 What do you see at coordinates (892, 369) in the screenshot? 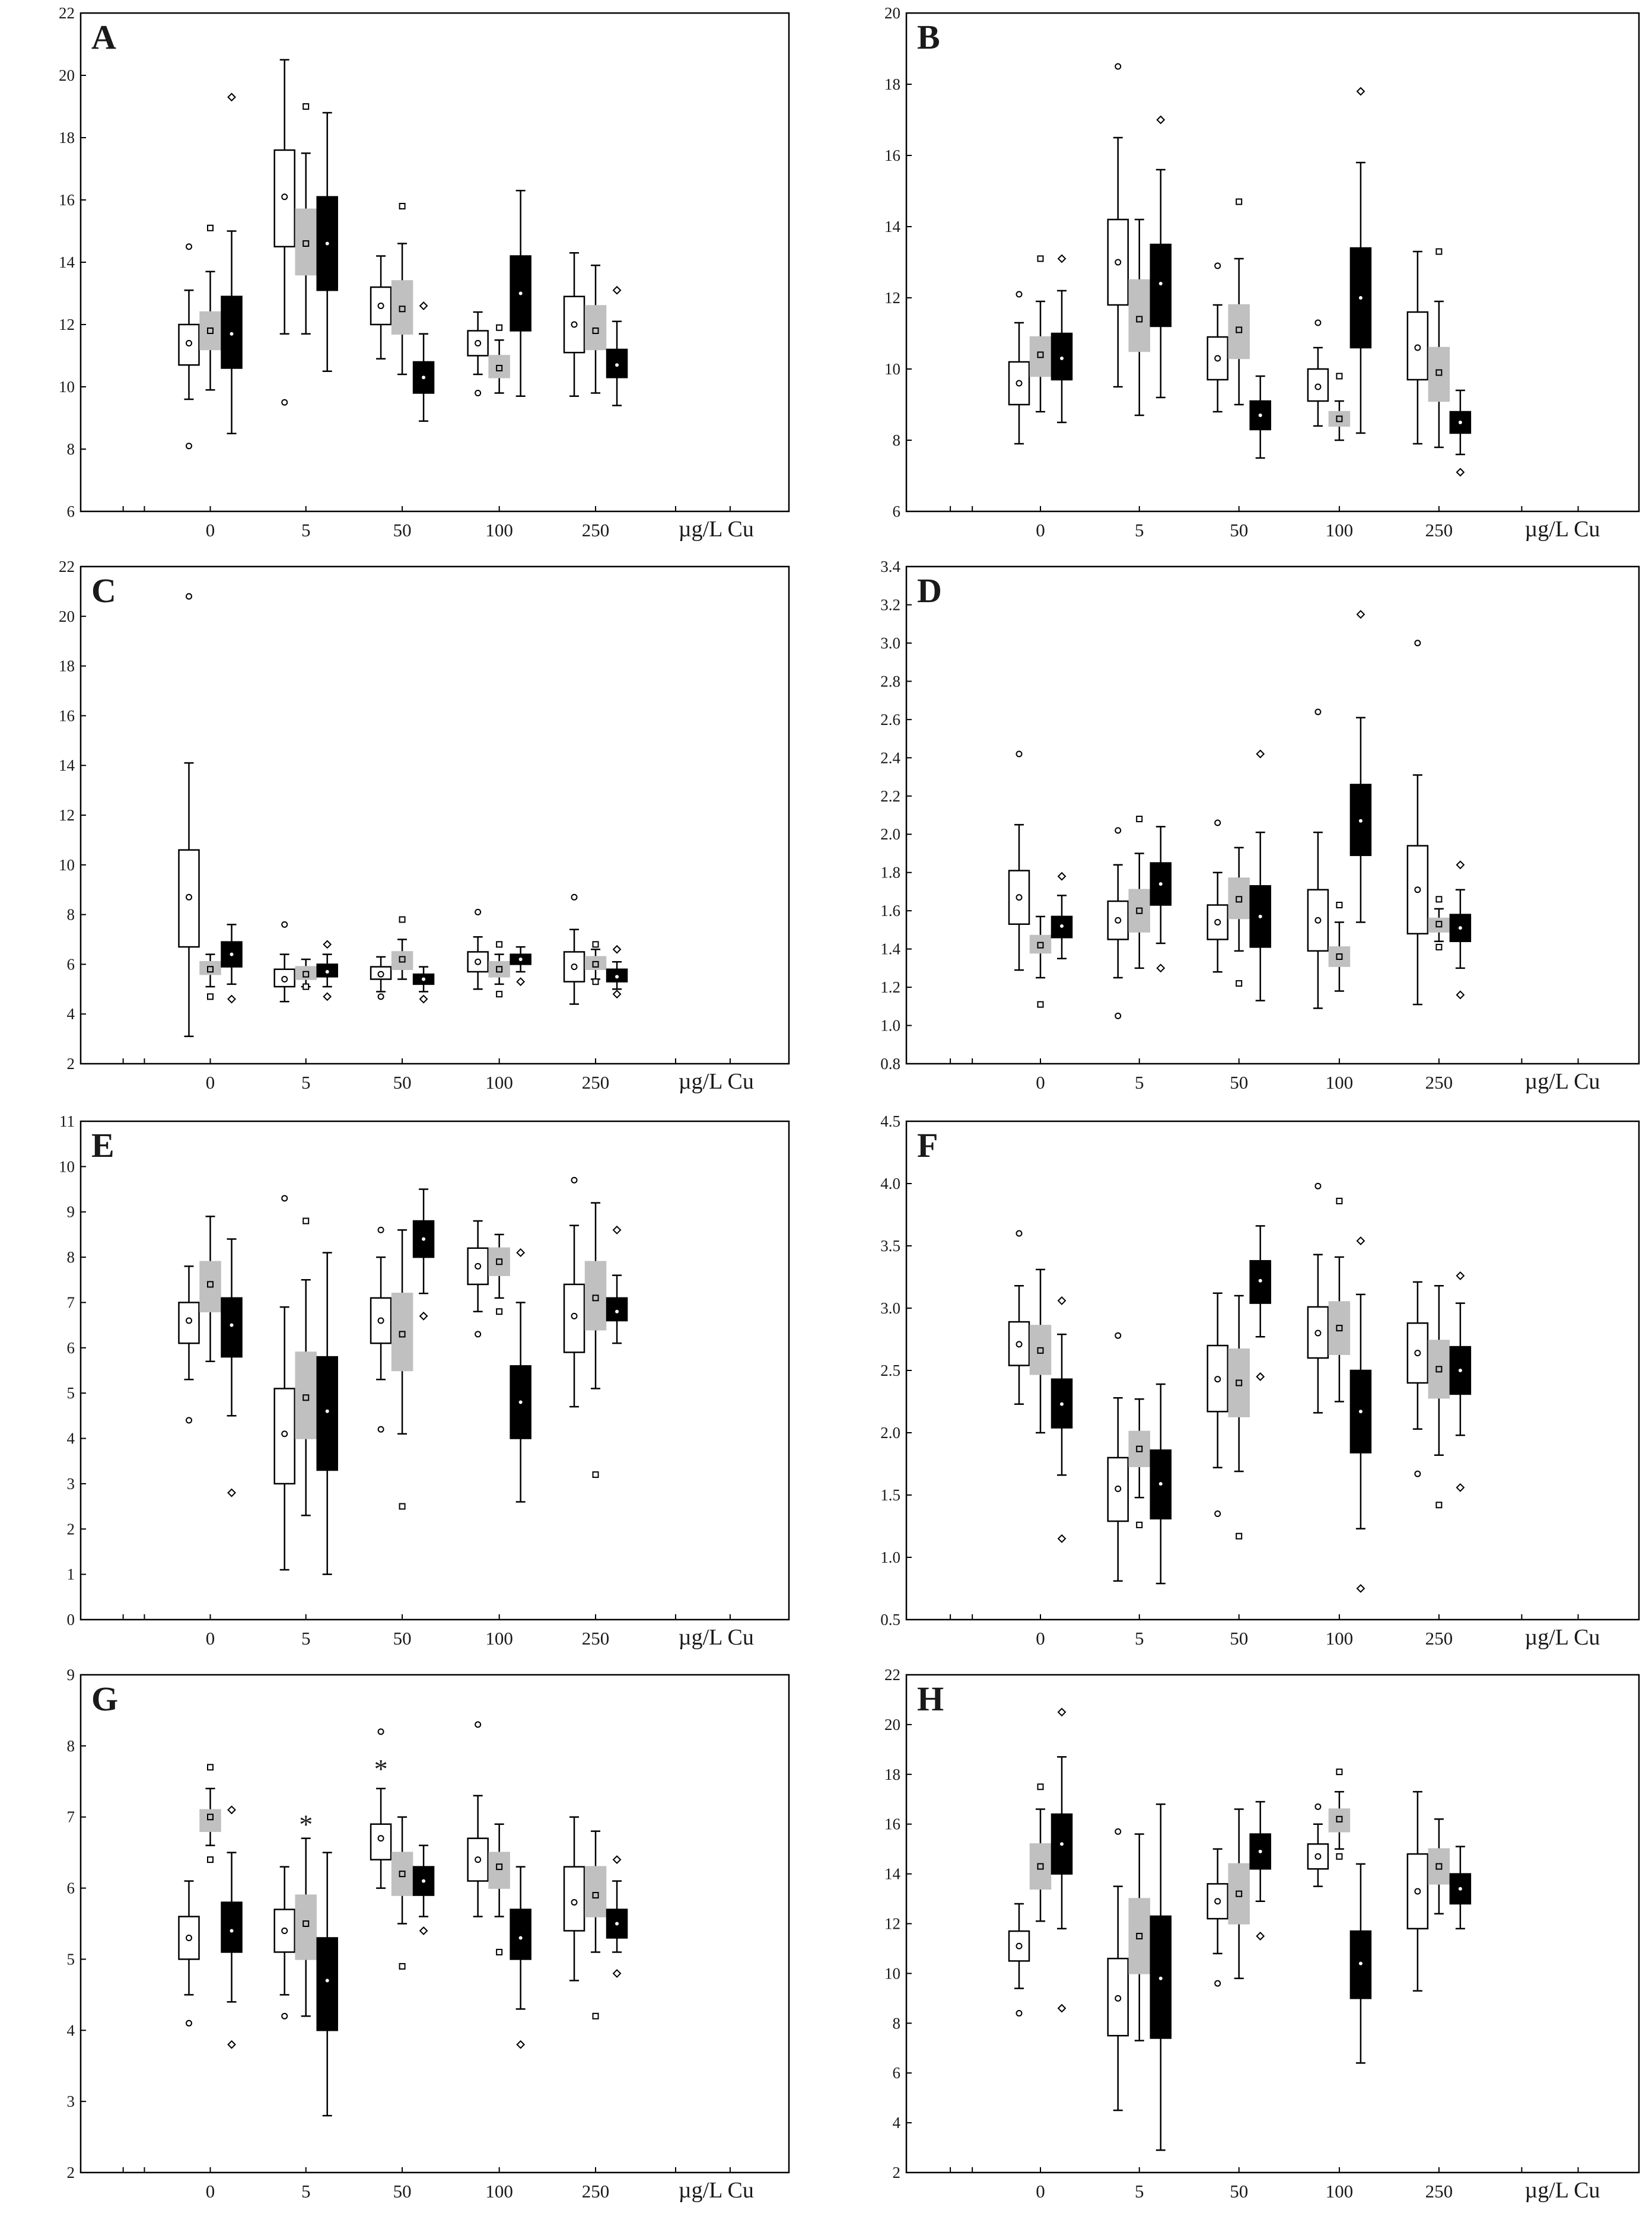
I see `panel-b-ytick-label: 10` at bounding box center [892, 369].